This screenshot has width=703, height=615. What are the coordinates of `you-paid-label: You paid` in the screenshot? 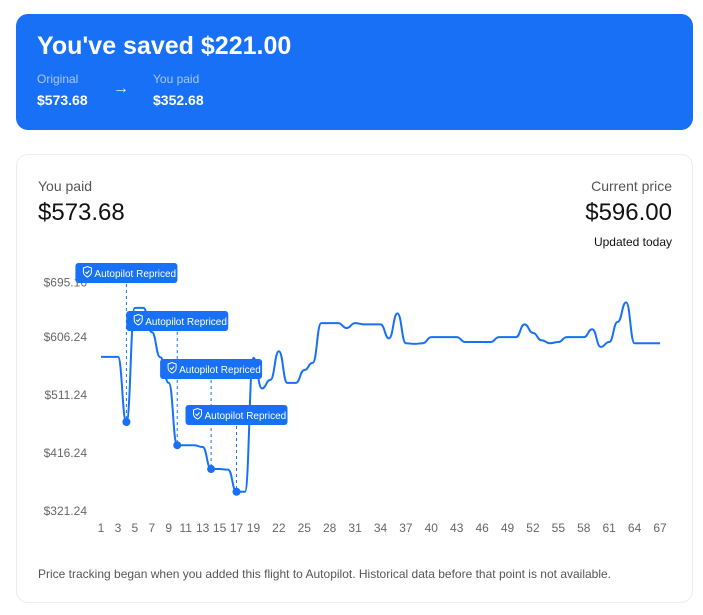 It's located at (65, 186).